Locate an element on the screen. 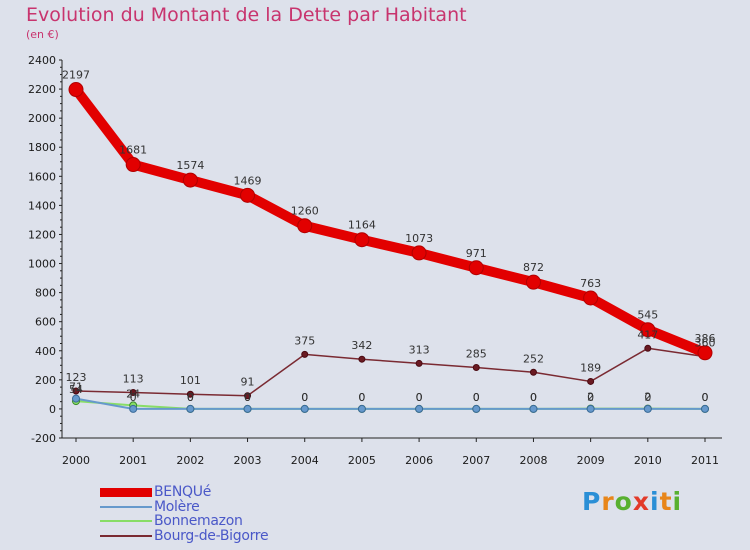  x-tick-label: 2010 is located at coordinates (648, 460).